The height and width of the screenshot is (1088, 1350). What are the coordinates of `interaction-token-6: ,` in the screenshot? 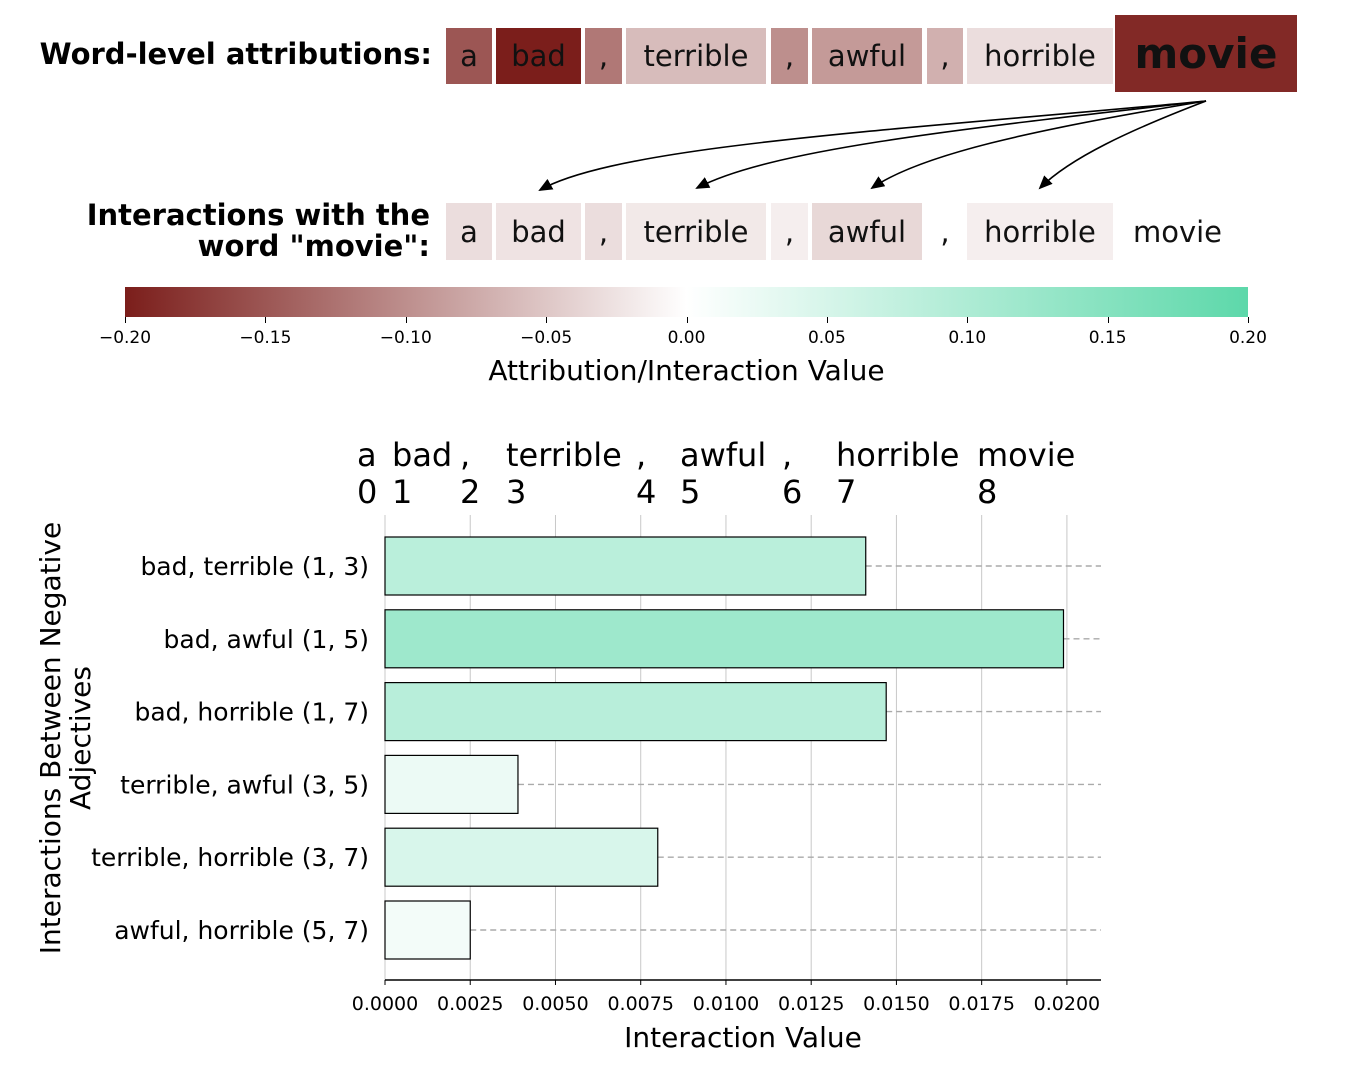 It's located at (945, 231).